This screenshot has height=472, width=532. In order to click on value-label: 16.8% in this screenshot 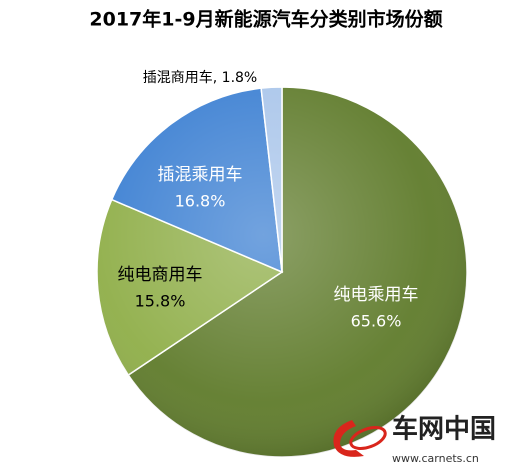, I will do `click(200, 201)`.